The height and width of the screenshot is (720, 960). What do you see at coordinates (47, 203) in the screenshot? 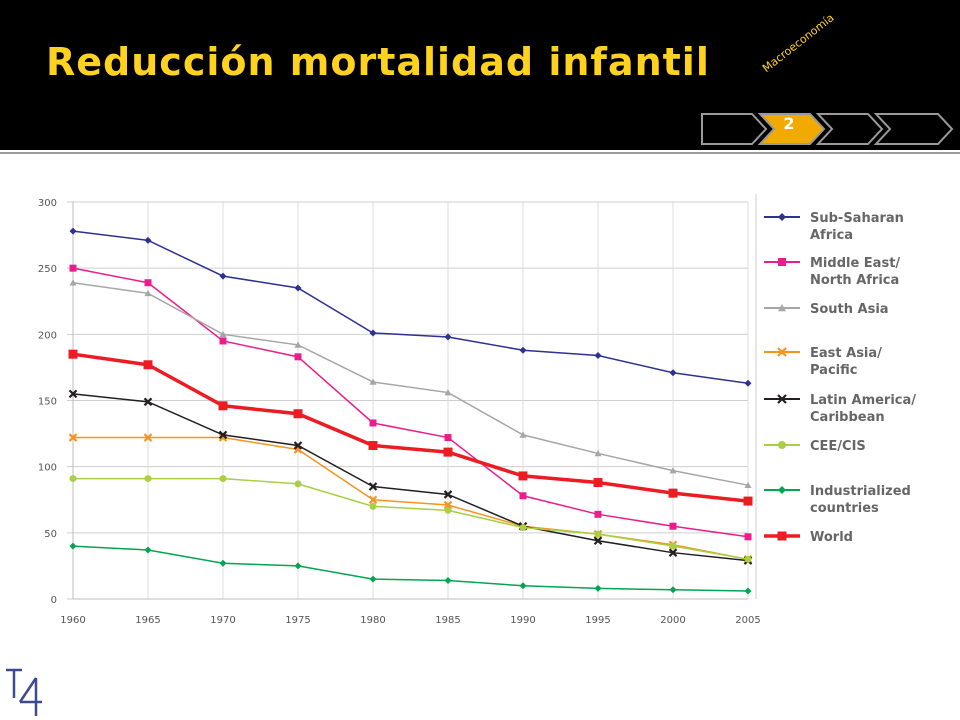
I see `y-tick-label: 300` at bounding box center [47, 203].